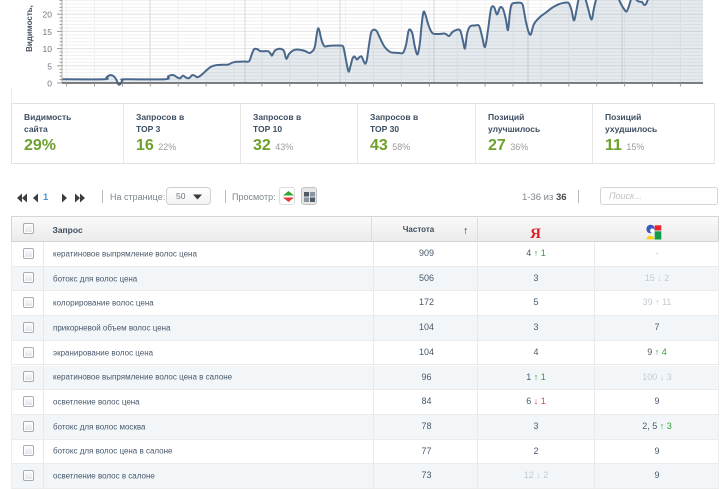  Describe the element at coordinates (48, 15) in the screenshot. I see `svg-text: 20` at that location.